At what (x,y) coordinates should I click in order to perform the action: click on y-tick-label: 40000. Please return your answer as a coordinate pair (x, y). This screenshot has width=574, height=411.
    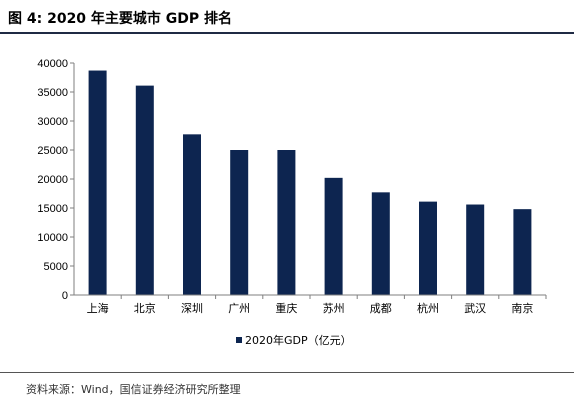
    Looking at the image, I should click on (52, 64).